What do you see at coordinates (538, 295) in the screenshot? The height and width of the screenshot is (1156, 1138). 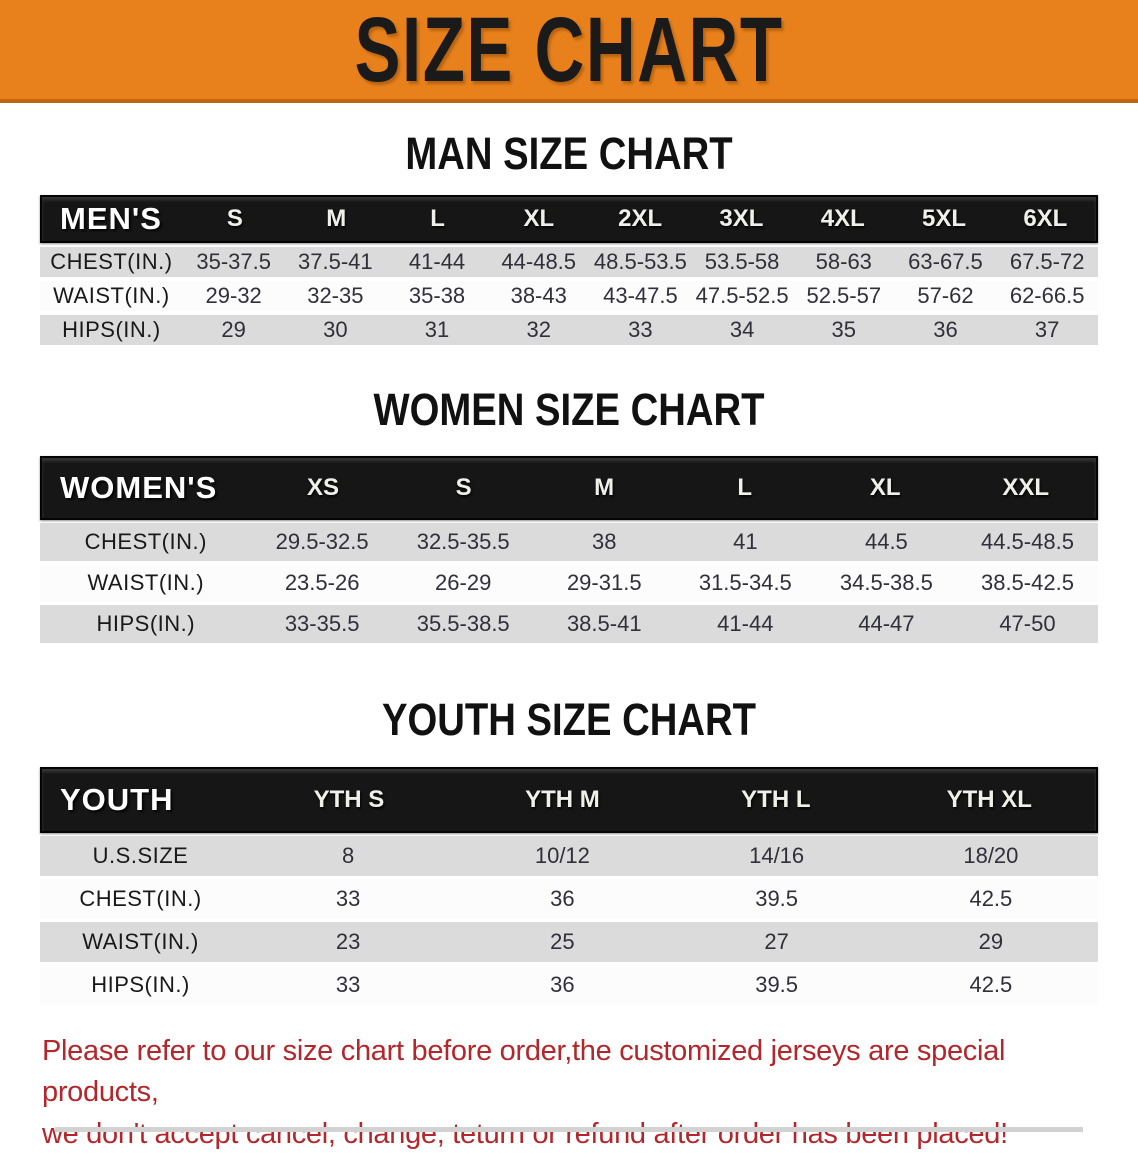 I see `cell: 38-43` at bounding box center [538, 295].